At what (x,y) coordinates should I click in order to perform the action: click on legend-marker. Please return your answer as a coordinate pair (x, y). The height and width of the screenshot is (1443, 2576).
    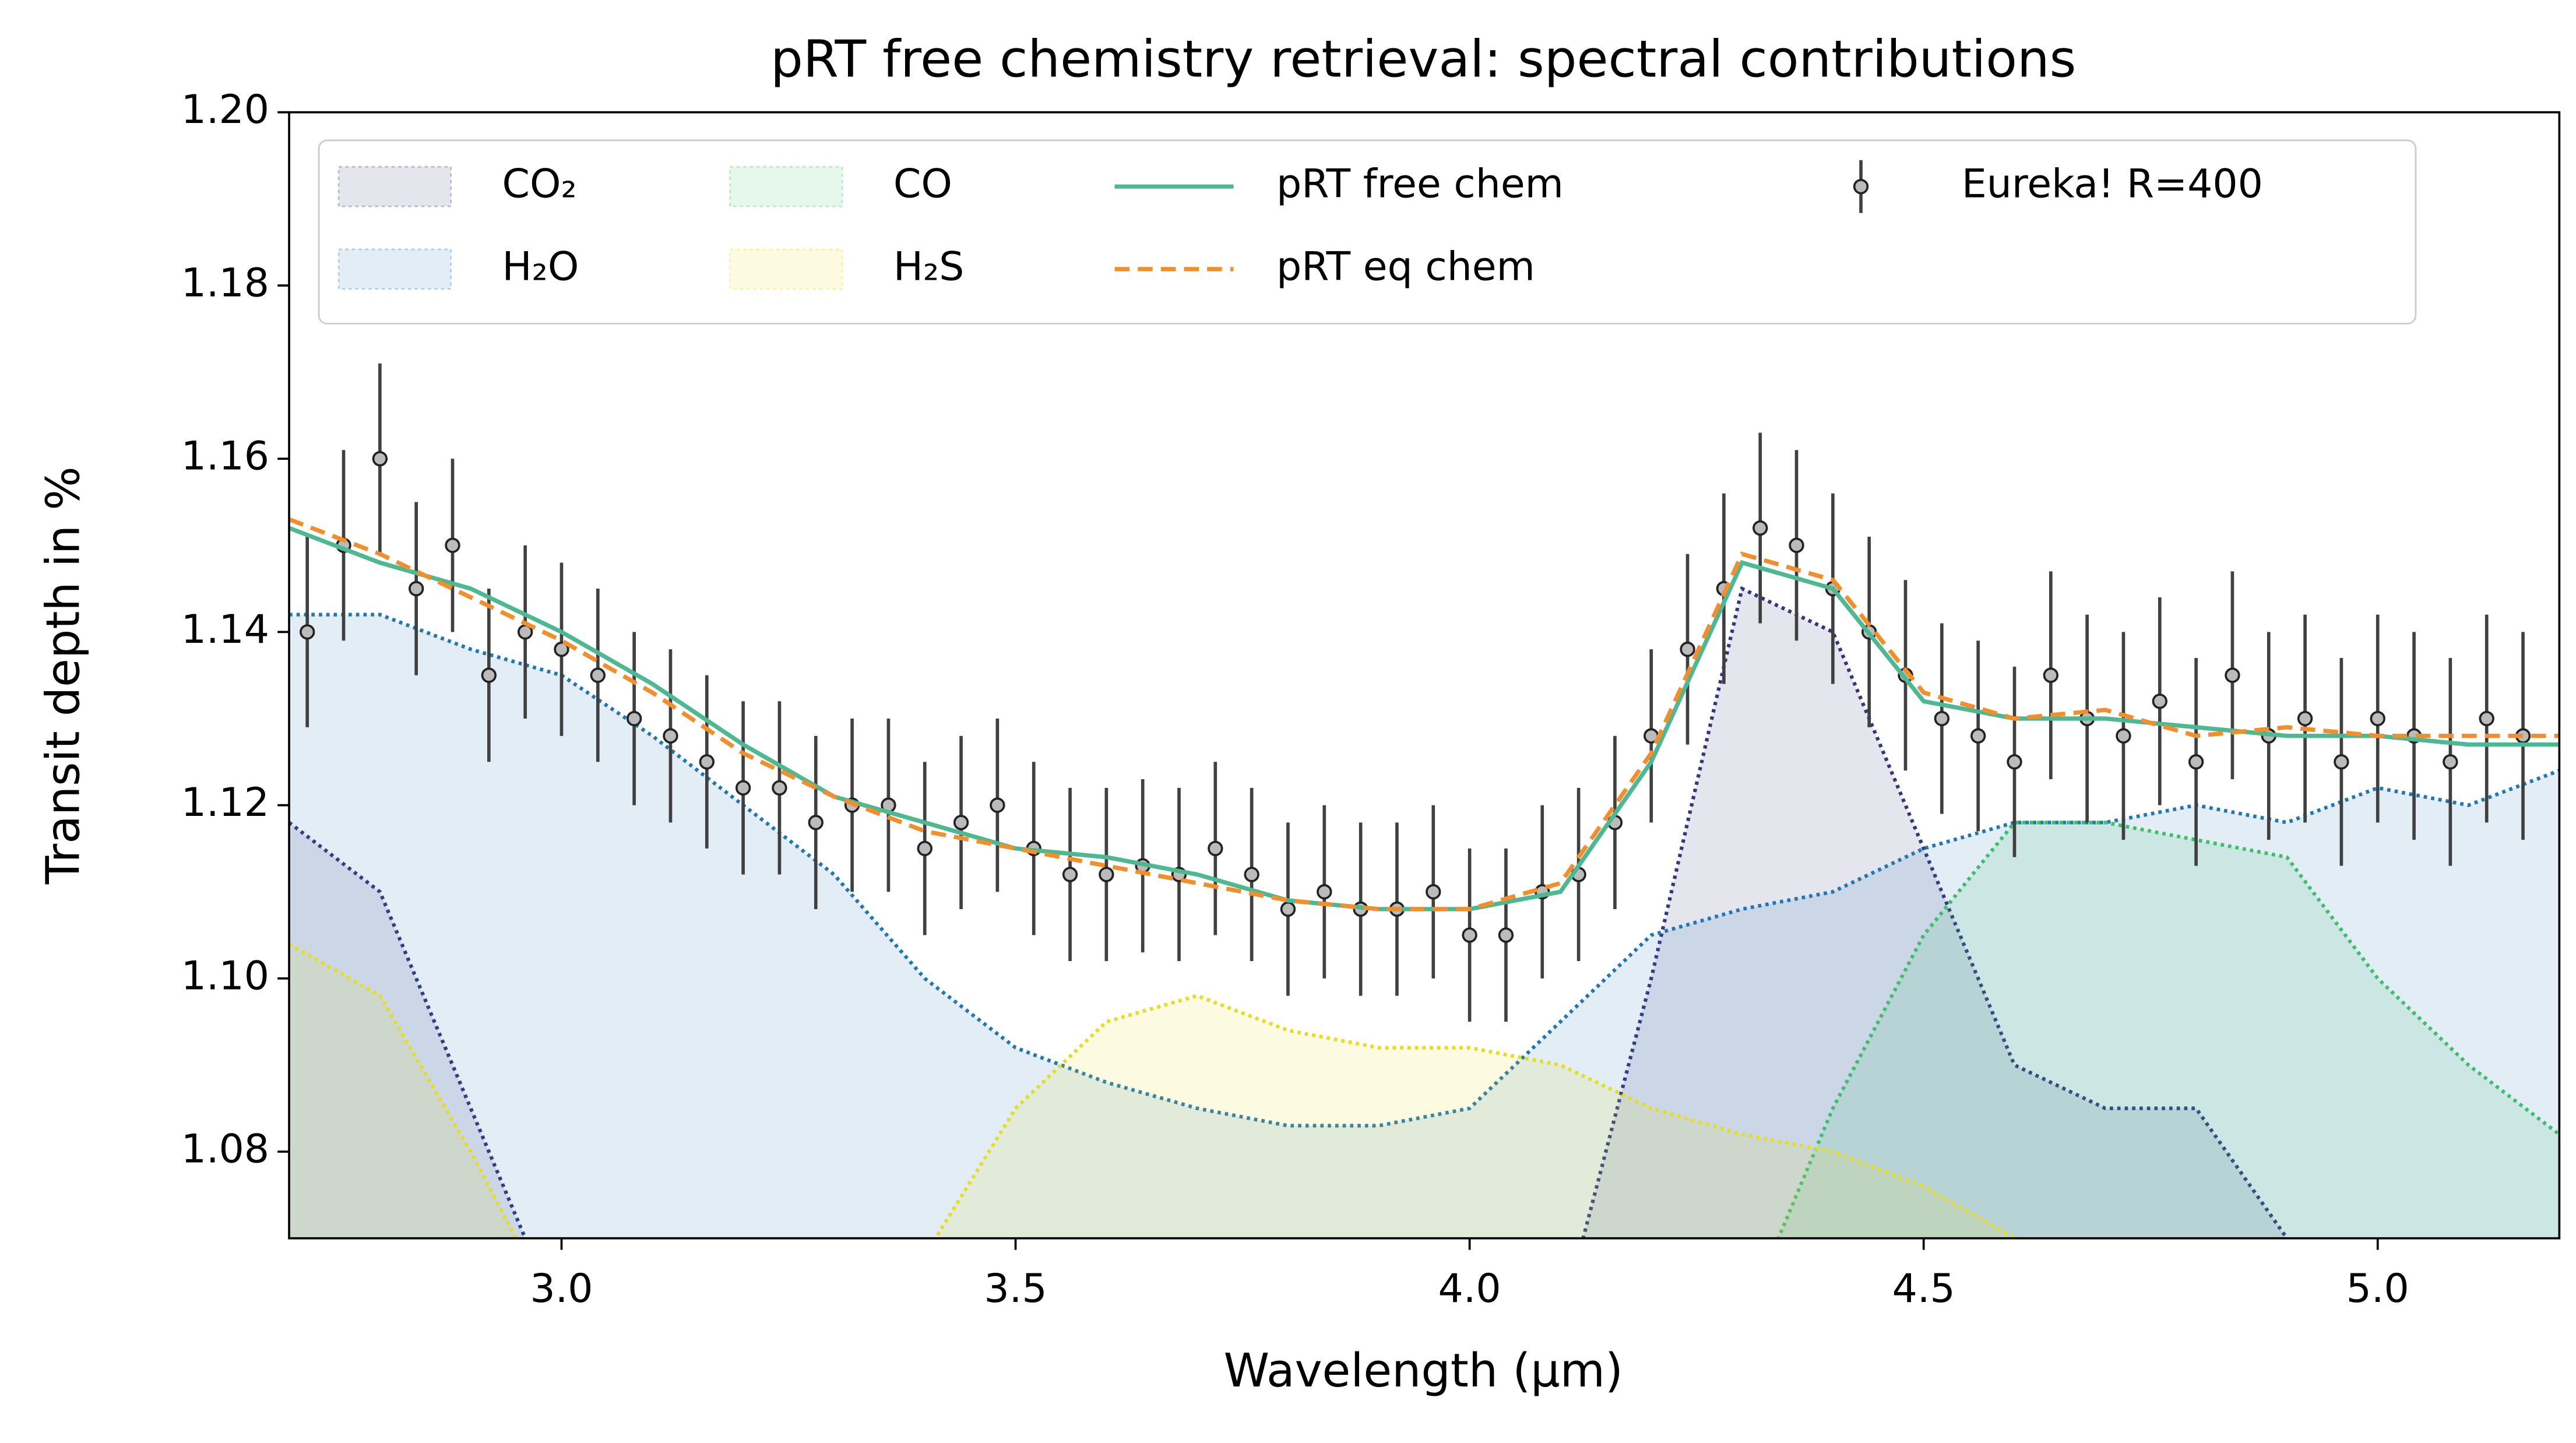
    Looking at the image, I should click on (1861, 186).